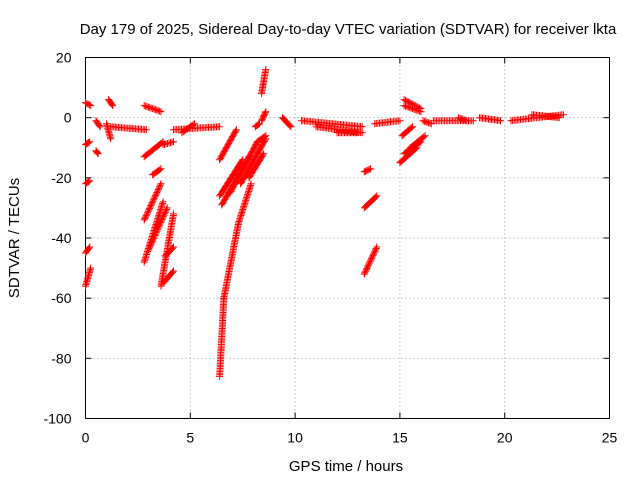  I want to click on y-tick-label: 0, so click(68, 118).